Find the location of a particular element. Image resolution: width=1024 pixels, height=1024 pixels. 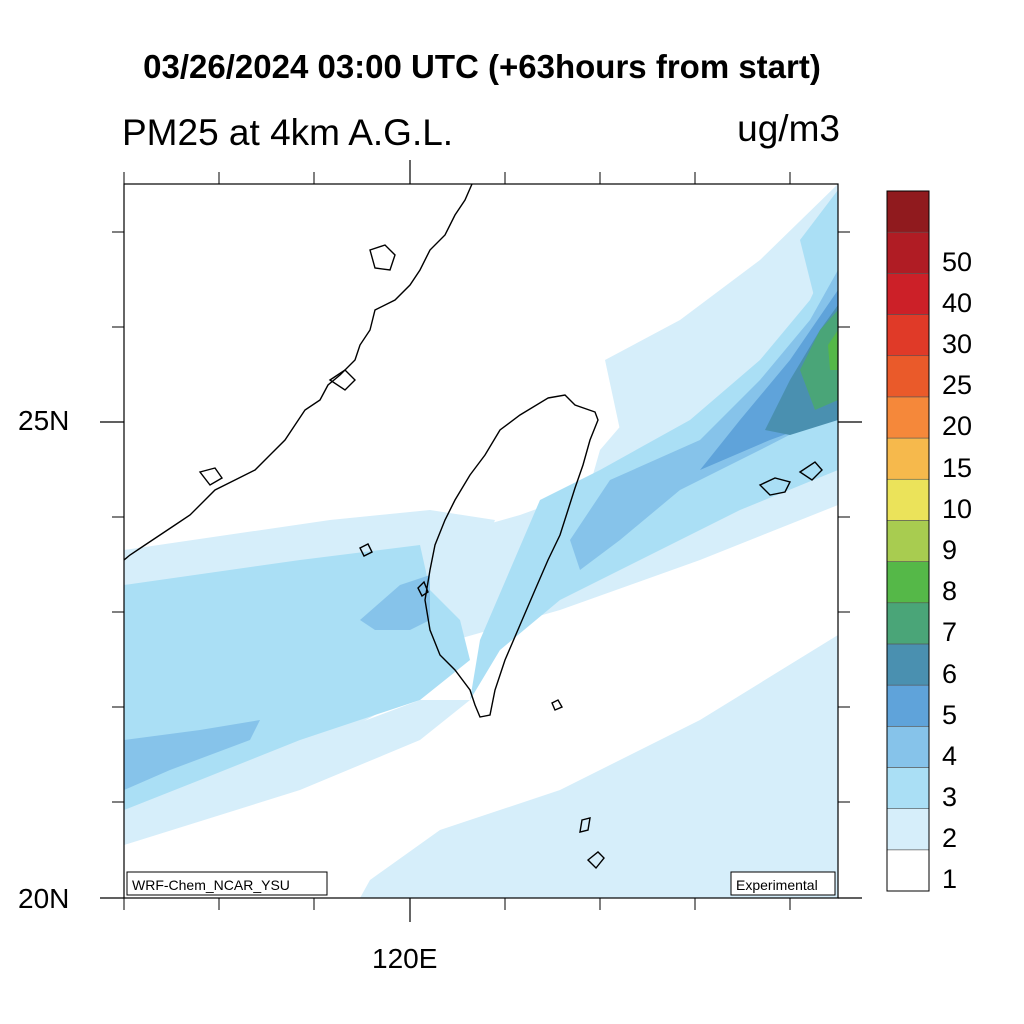

variable-subtitle: PM25 at 4km A.G.L. is located at coordinates (288, 132).